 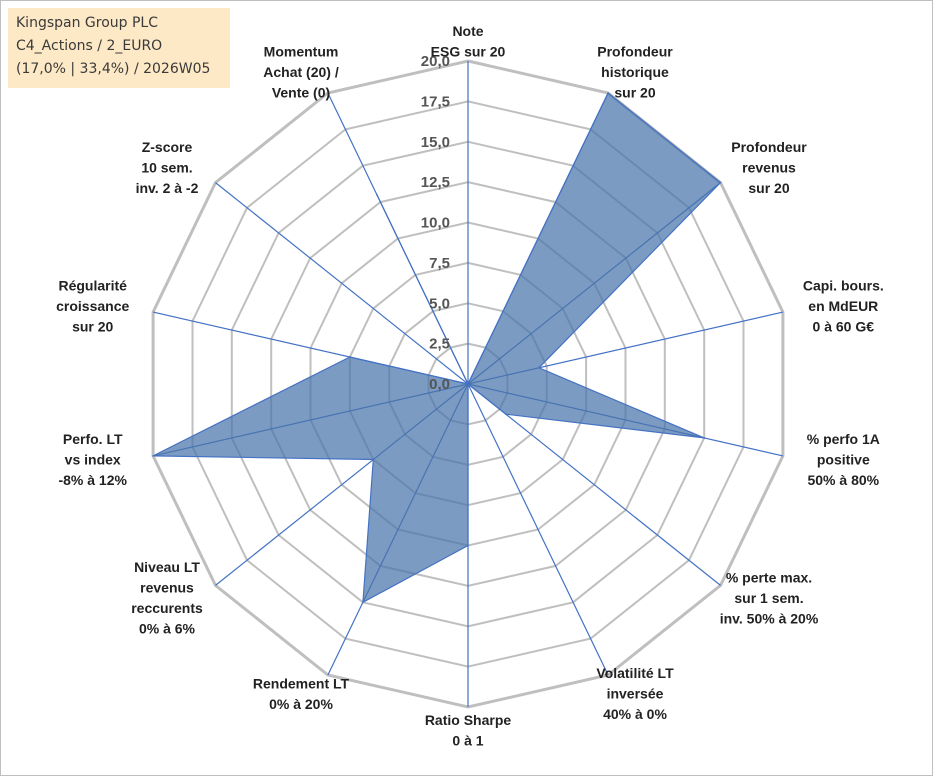 I want to click on axis-label-line: inv. 2 à -2, so click(x=167, y=188).